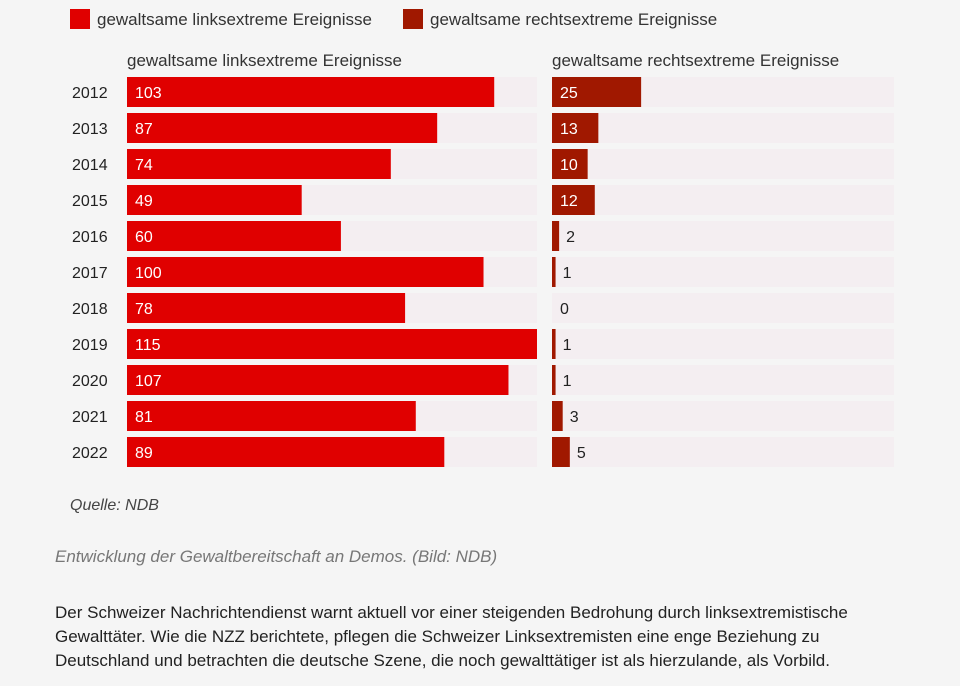 This screenshot has width=960, height=686. What do you see at coordinates (234, 19) in the screenshot?
I see `legend-label: gewaltsame linksextreme Ereignisse` at bounding box center [234, 19].